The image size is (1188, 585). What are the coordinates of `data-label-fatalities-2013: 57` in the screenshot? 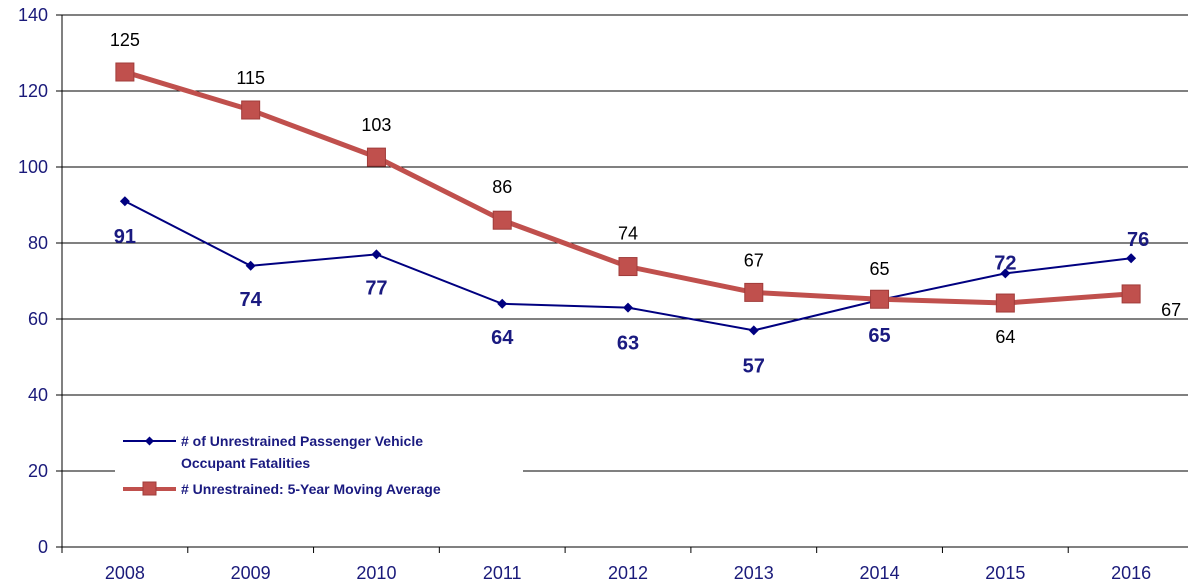 It's located at (754, 366).